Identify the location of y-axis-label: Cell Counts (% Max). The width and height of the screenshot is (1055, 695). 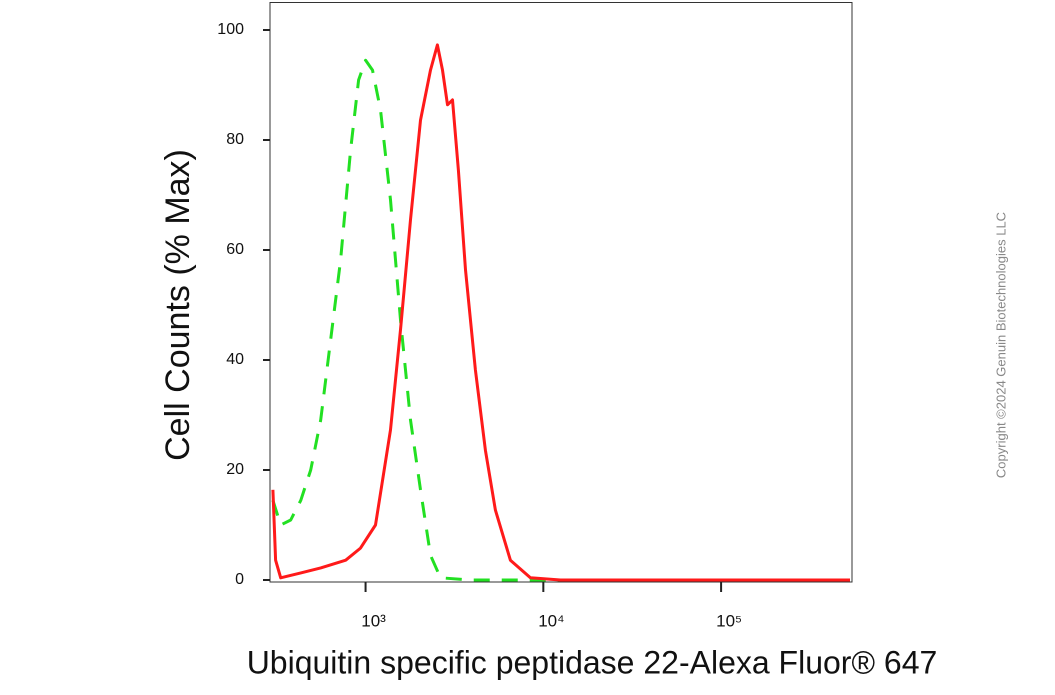
(178, 305).